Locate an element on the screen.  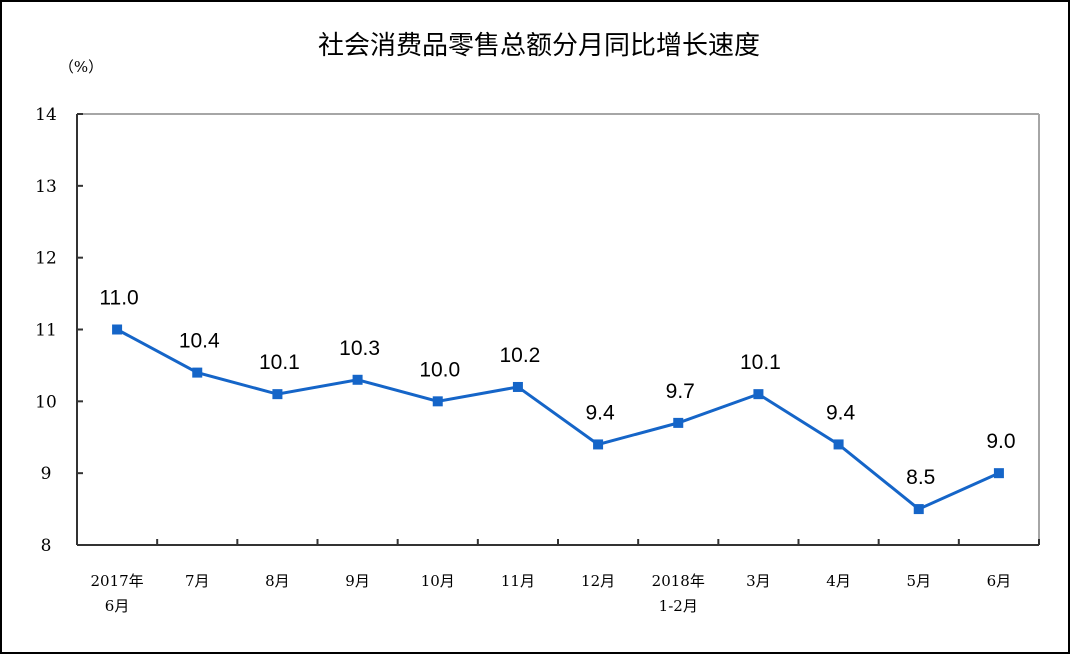
x-tick-label: 12月 is located at coordinates (598, 581).